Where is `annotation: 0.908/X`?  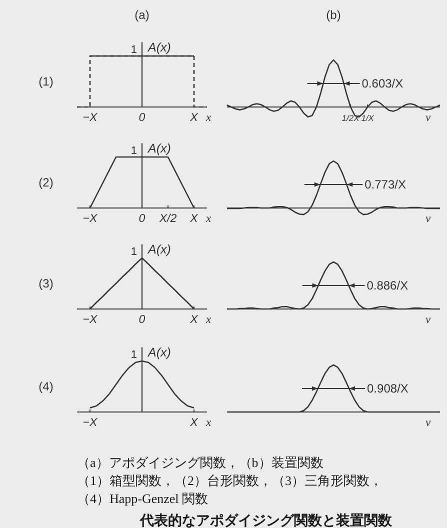
annotation: 0.908/X is located at coordinates (387, 389).